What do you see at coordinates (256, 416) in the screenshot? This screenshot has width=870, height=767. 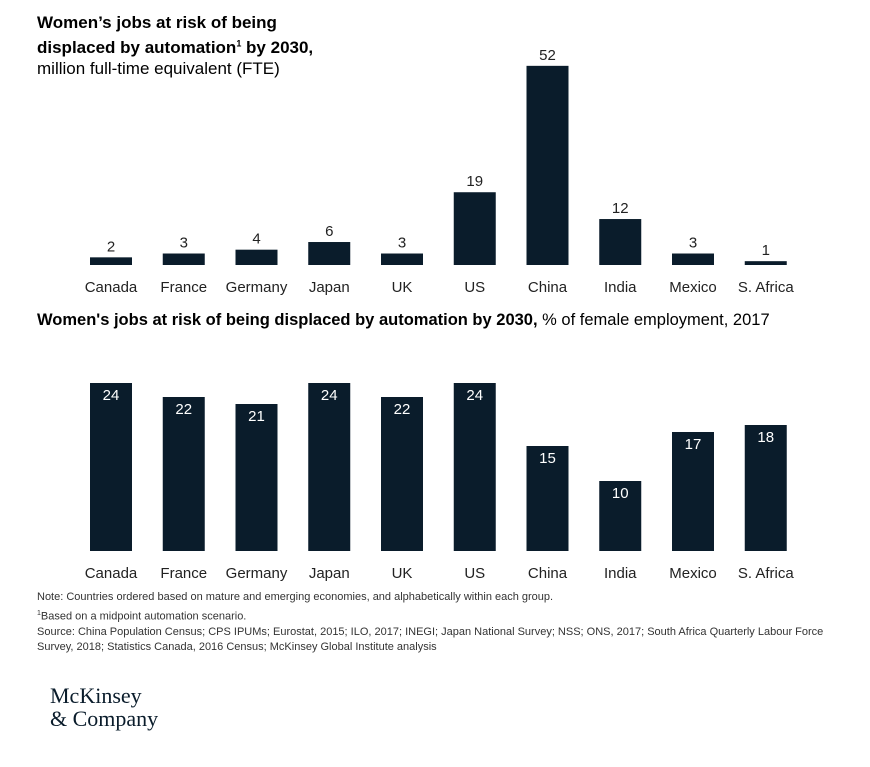 I see `data-label: 21` at bounding box center [256, 416].